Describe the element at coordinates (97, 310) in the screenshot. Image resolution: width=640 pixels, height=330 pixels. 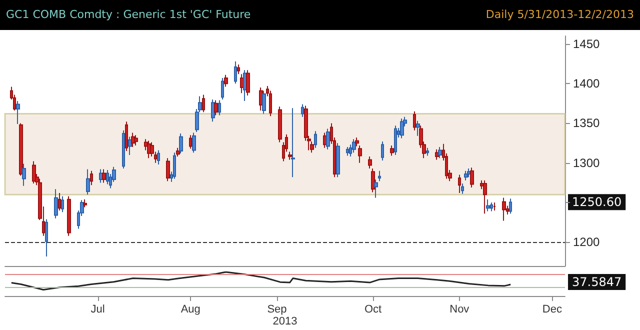
I see `x-tick-label: Jul` at that location.